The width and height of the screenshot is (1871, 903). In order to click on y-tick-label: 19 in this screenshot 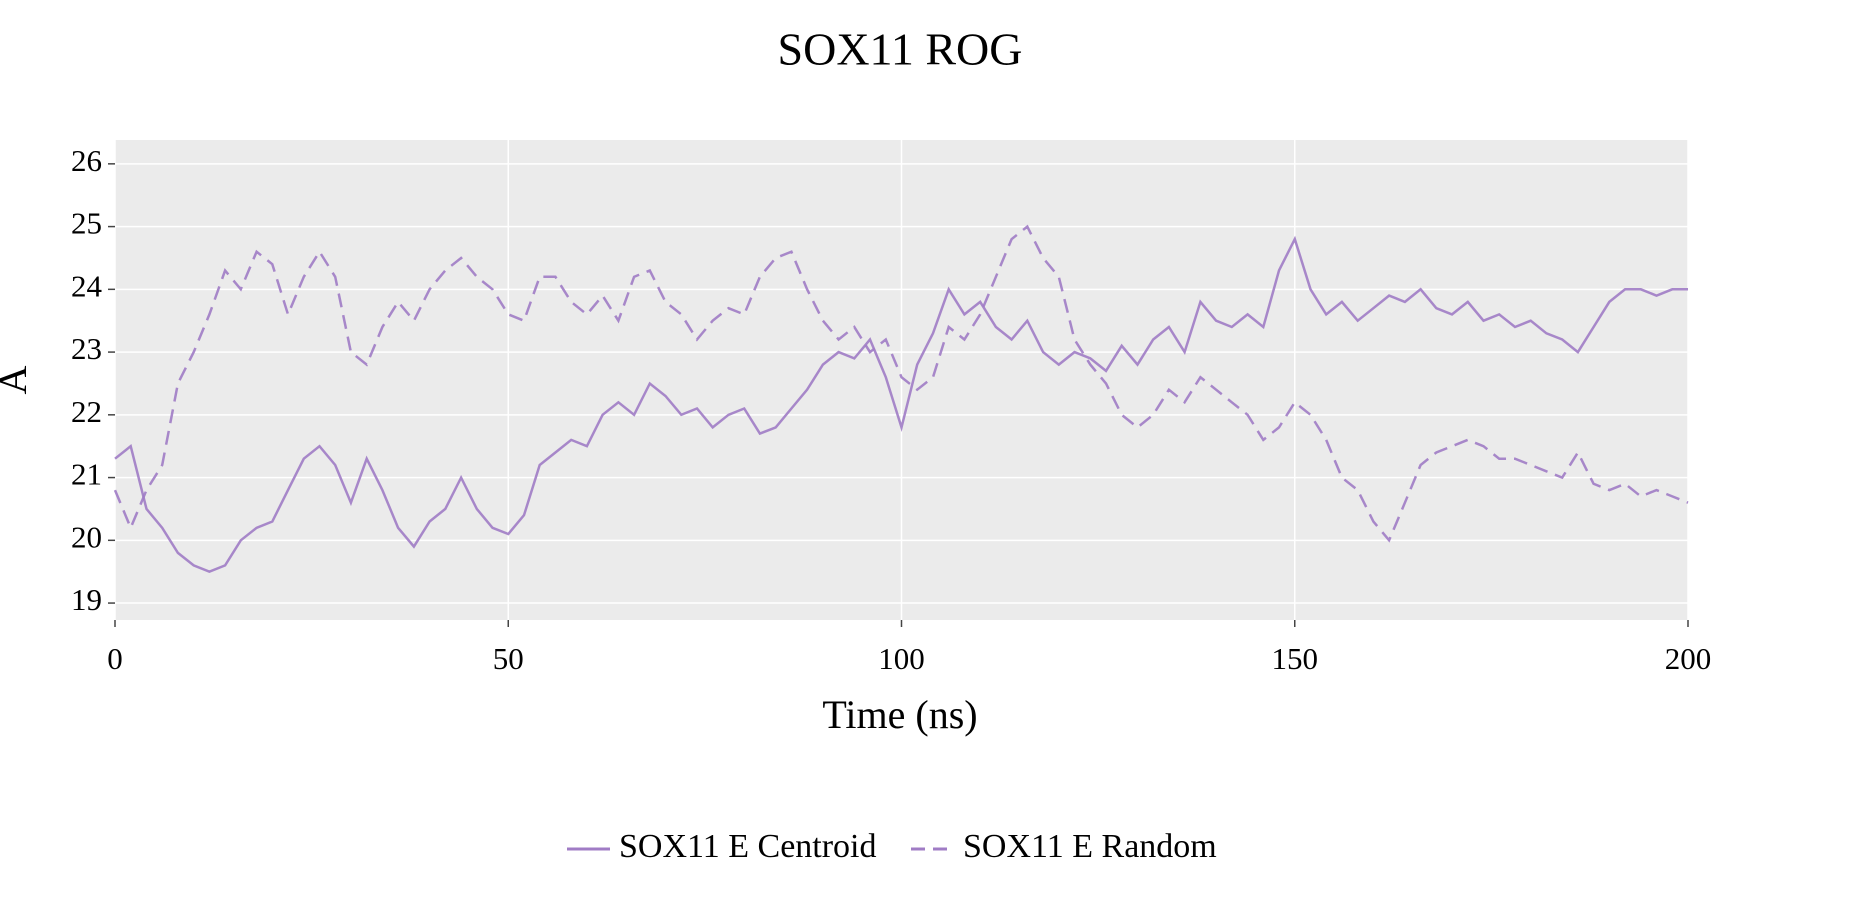, I will do `click(86, 599)`.